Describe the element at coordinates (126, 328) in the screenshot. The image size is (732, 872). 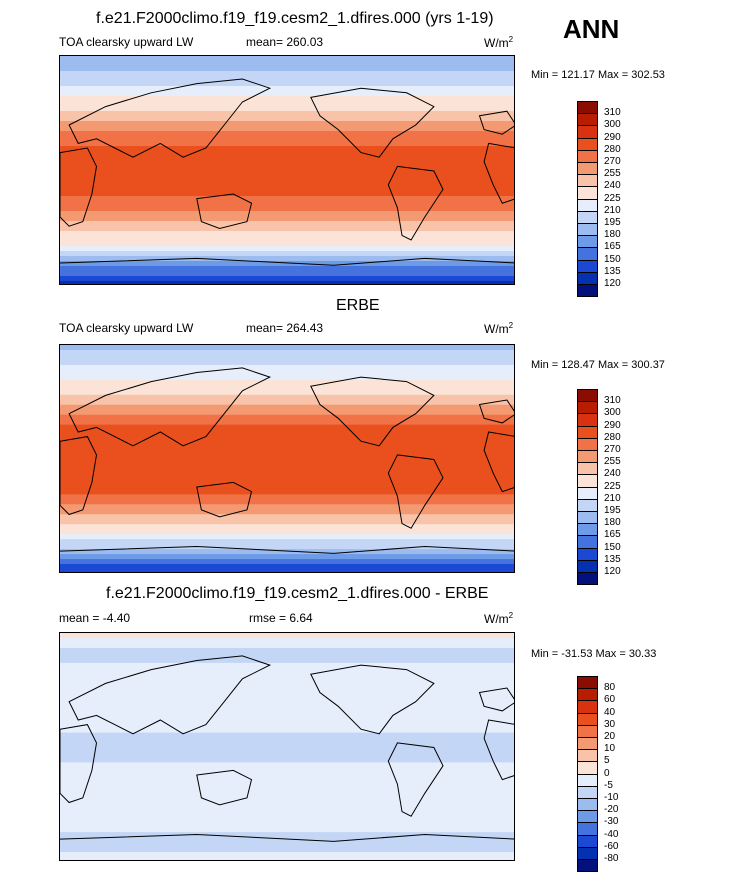
I see `panel2-variable-label: TOA clearsky upward LW` at that location.